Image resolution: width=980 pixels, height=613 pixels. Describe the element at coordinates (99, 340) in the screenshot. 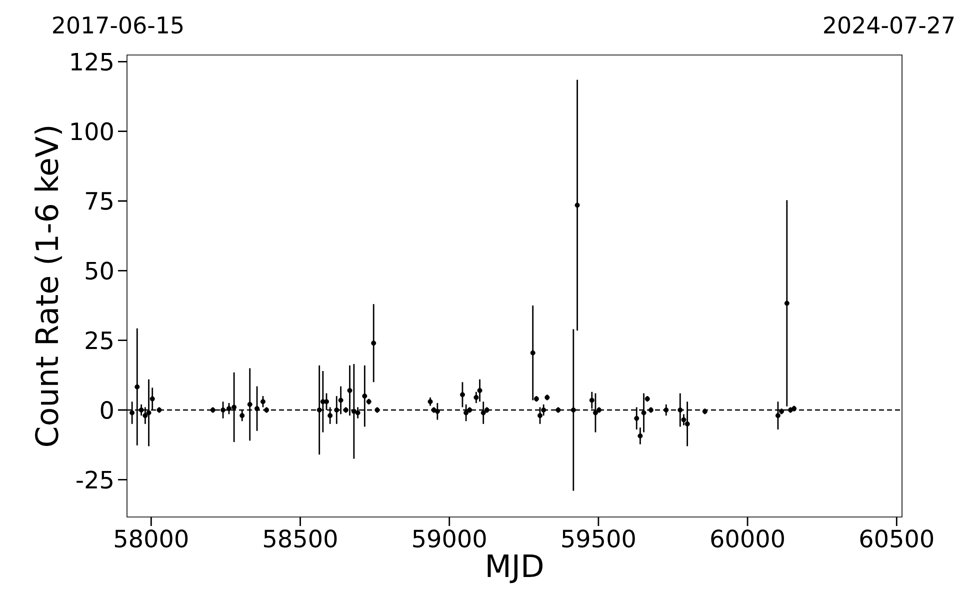

I see `y-tick-label: 25` at that location.